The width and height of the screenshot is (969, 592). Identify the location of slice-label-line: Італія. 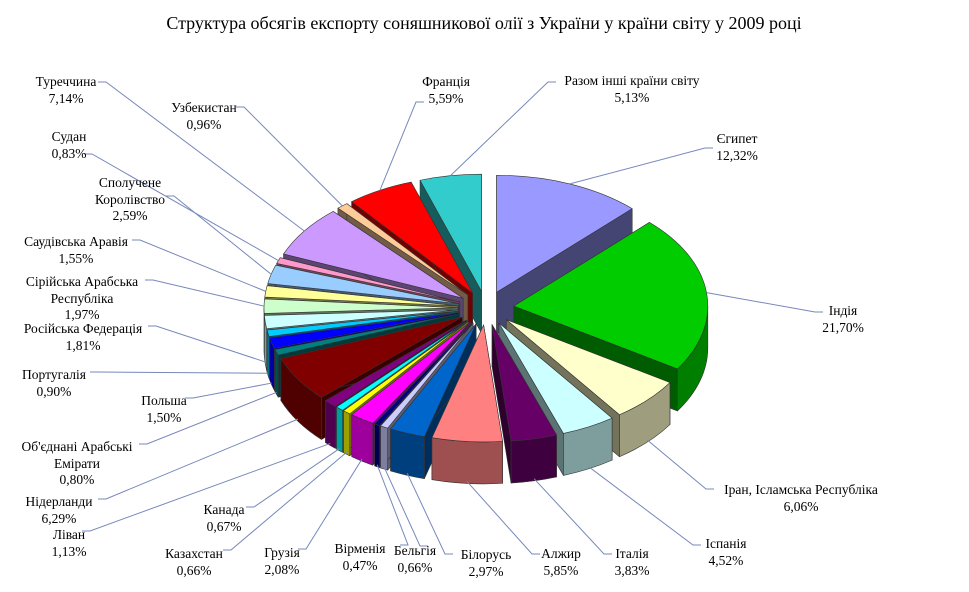
(632, 553).